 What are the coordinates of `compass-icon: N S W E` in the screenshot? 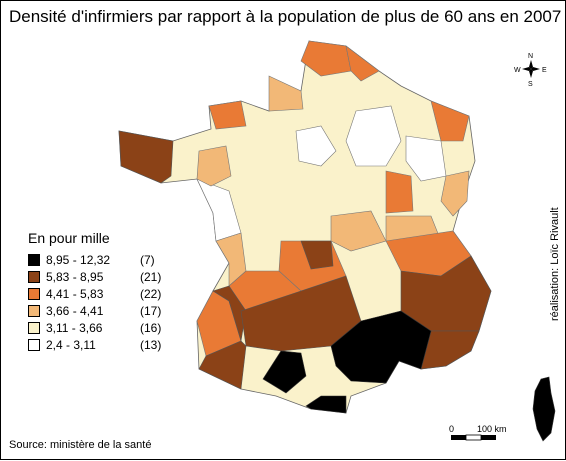 It's located at (530, 70).